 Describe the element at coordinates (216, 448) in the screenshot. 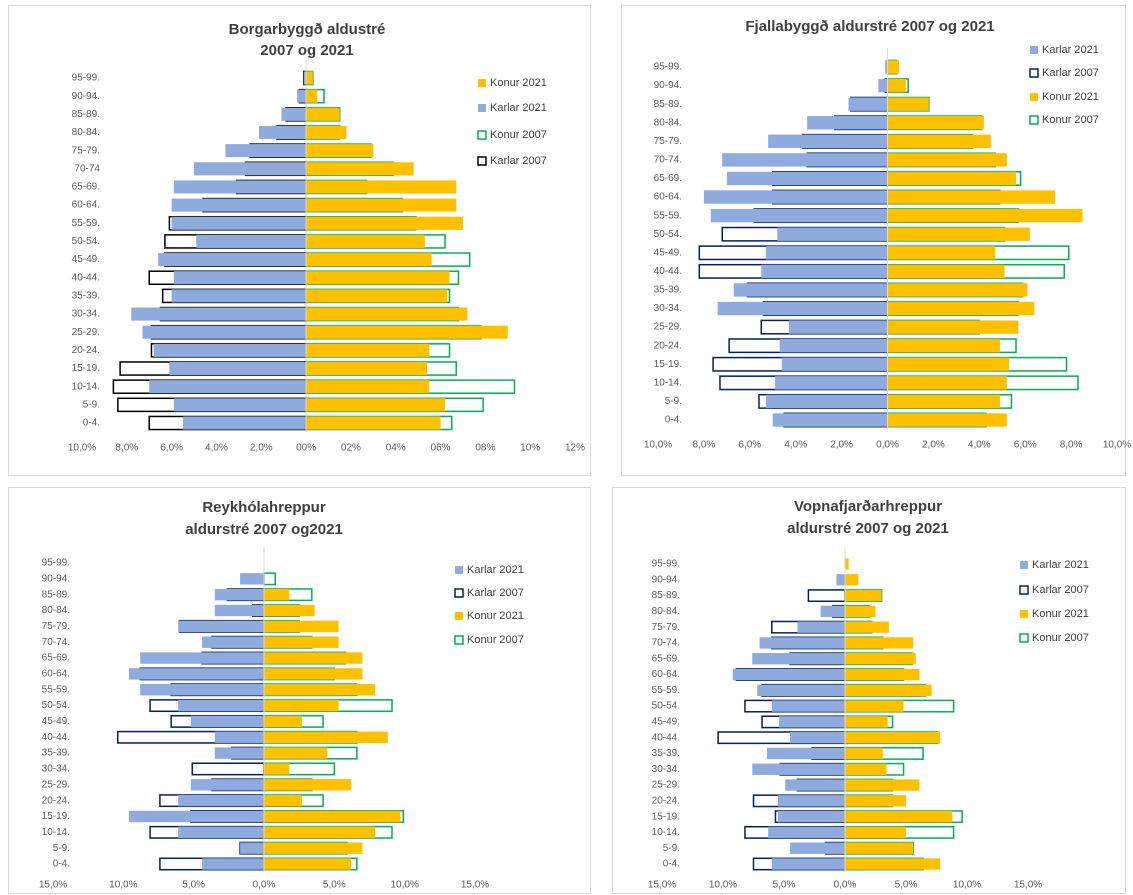

I see `x-tick-label: 4,0%` at that location.